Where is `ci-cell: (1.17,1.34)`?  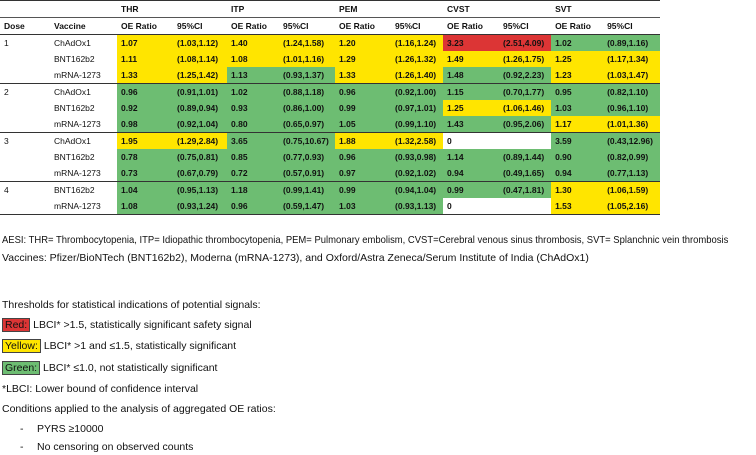 ci-cell: (1.17,1.34) is located at coordinates (632, 59).